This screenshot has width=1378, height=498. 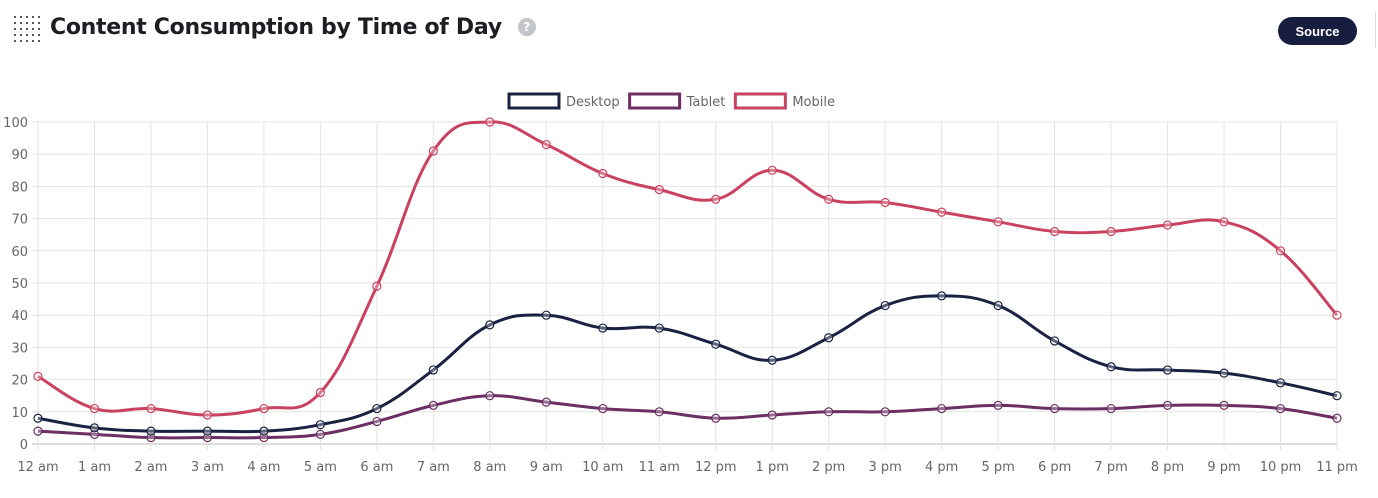 I want to click on x-tick-label: 10 am, so click(x=602, y=467).